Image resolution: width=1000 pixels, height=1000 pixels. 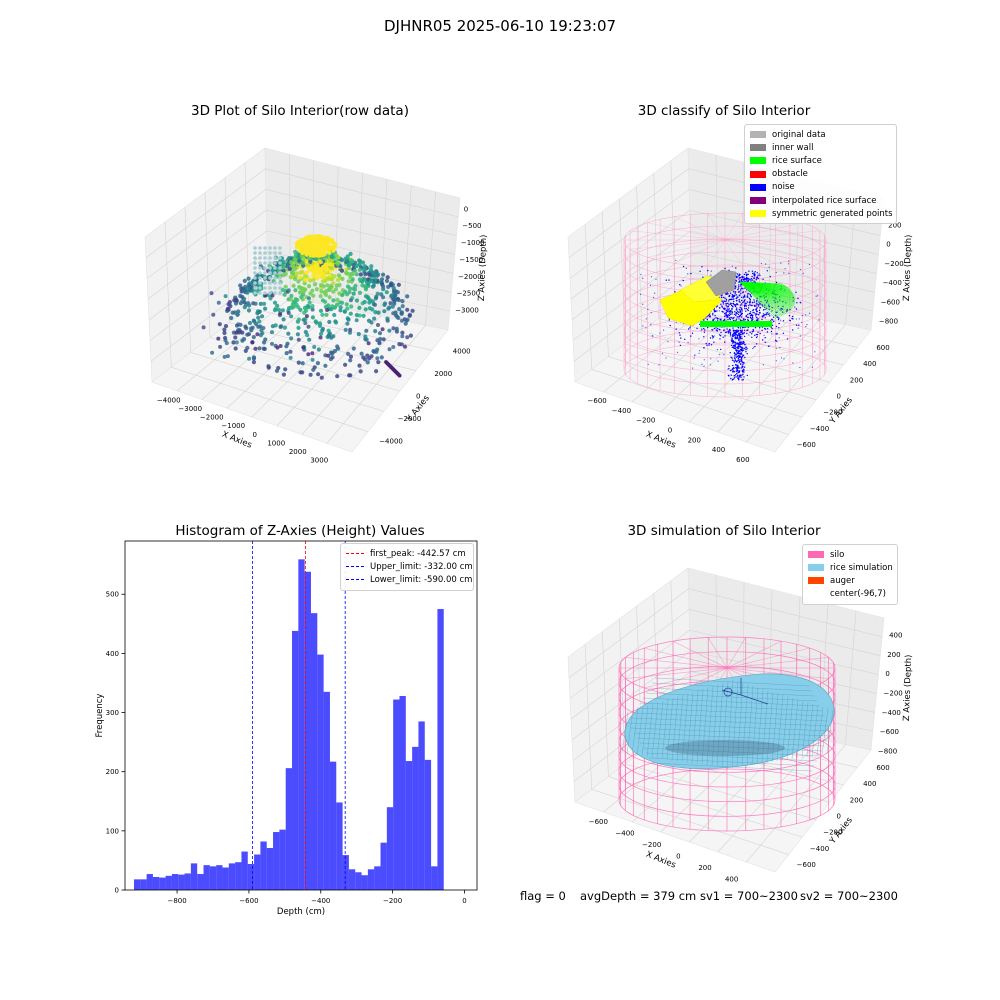 What do you see at coordinates (469, 294) in the screenshot?
I see `raw-ztick-label: −2500` at bounding box center [469, 294].